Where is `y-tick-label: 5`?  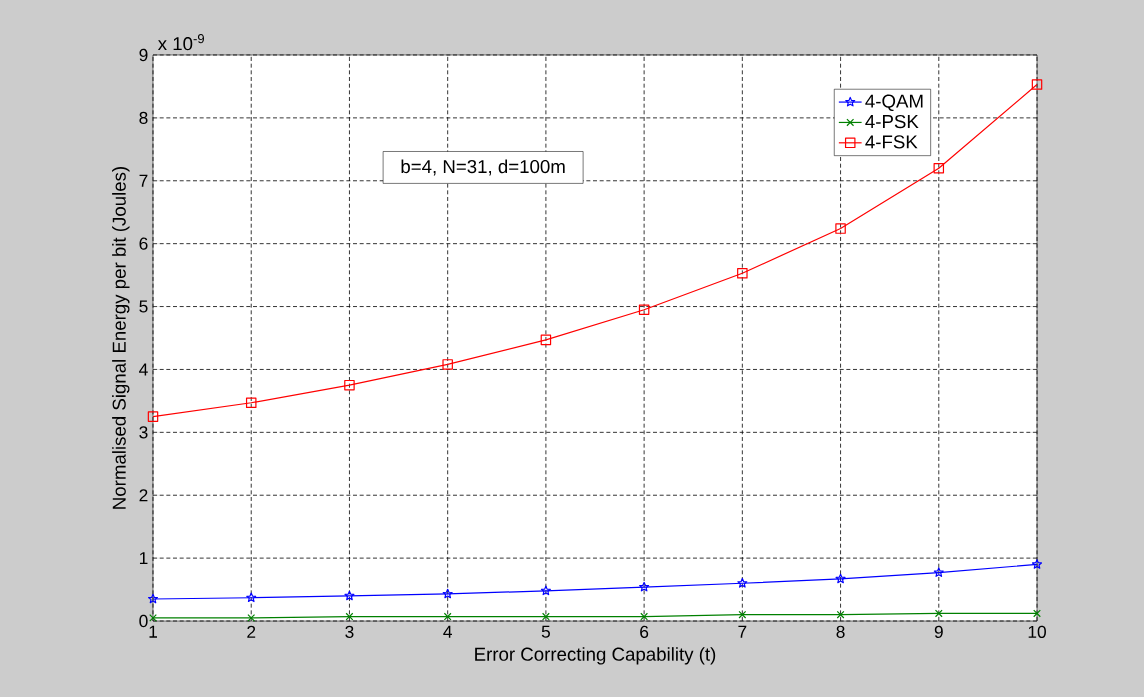 y-tick-label: 5 is located at coordinates (143, 306).